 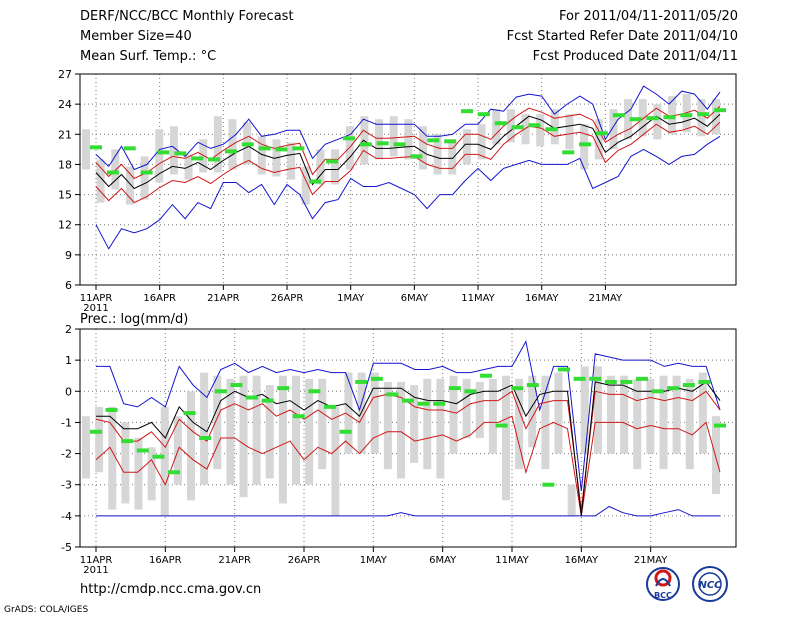 I want to click on bcc-logo-text: BCC, so click(x=663, y=595).